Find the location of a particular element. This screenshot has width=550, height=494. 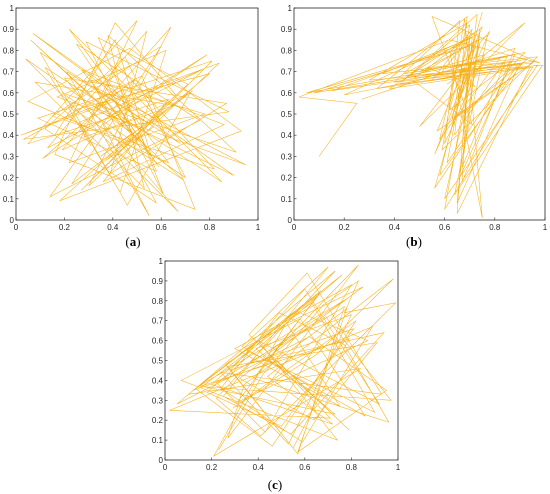

panel-caption-a: (a) is located at coordinates (132, 241).